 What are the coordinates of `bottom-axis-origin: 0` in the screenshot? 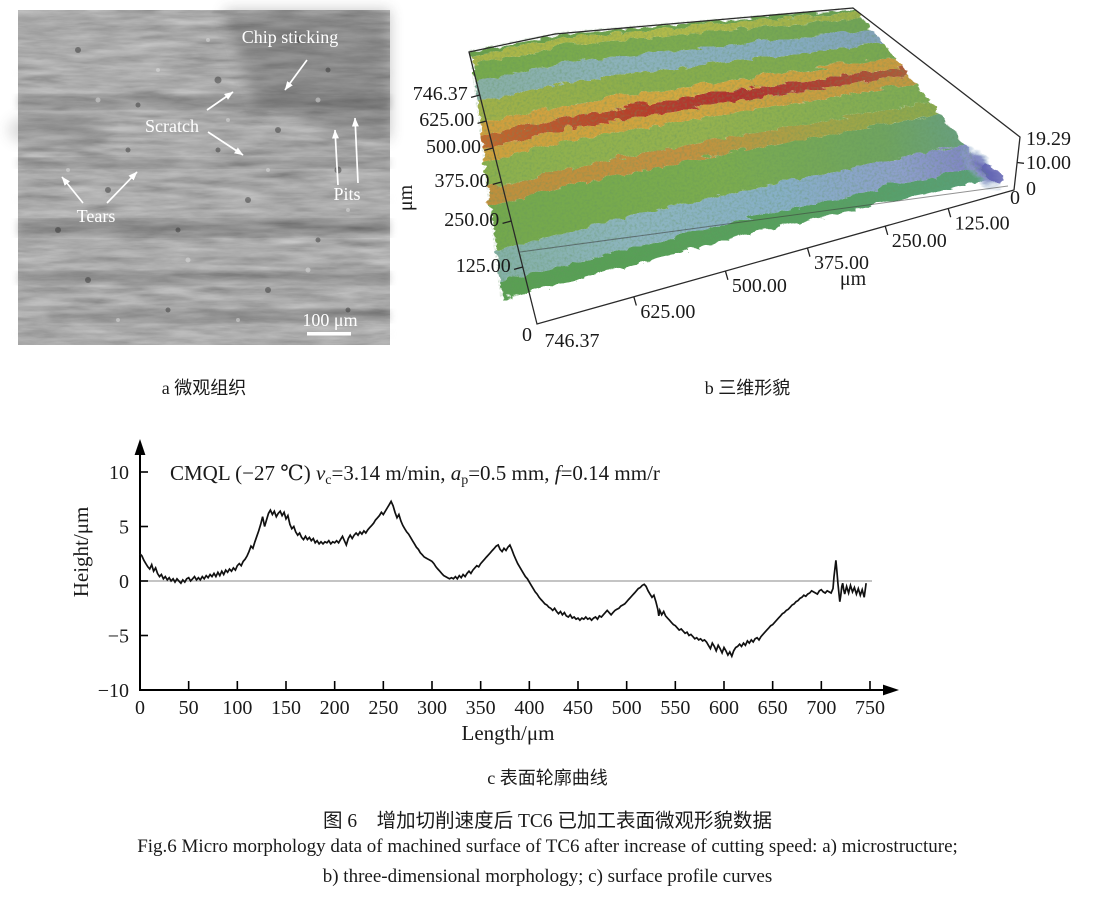 It's located at (1015, 198).